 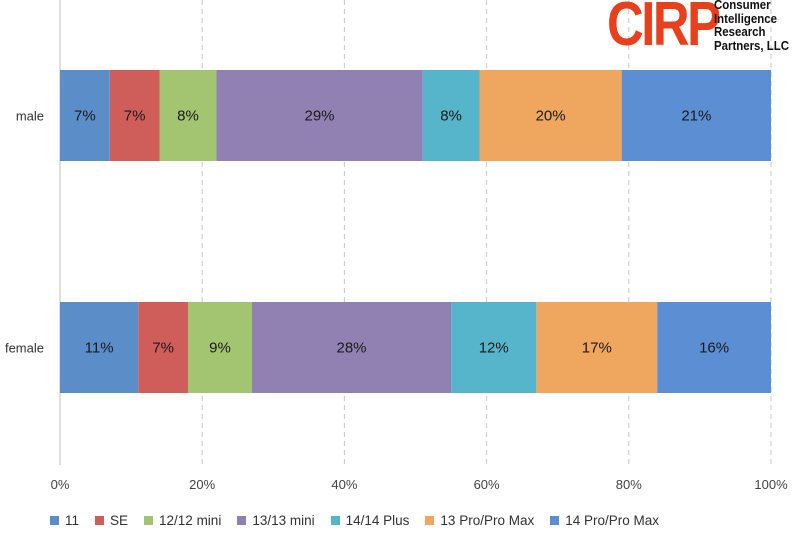 I want to click on logo-line-2: Intelligence, so click(x=745, y=18).